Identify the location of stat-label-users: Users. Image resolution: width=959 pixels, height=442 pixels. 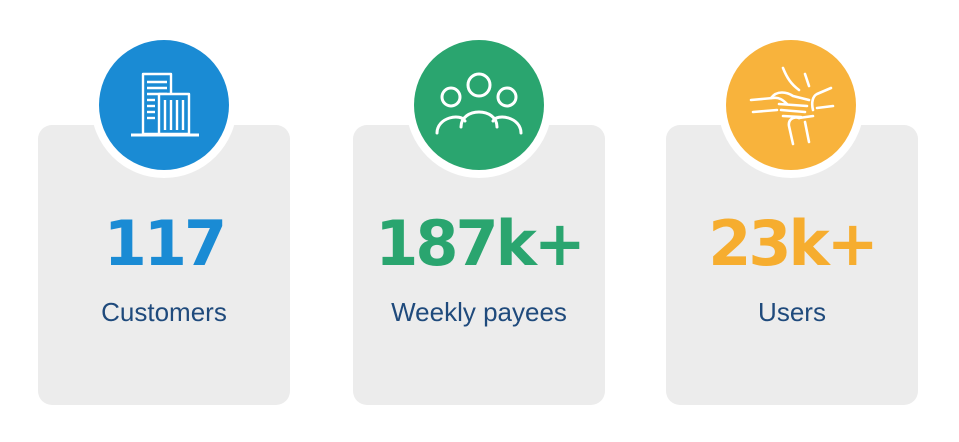
(792, 312).